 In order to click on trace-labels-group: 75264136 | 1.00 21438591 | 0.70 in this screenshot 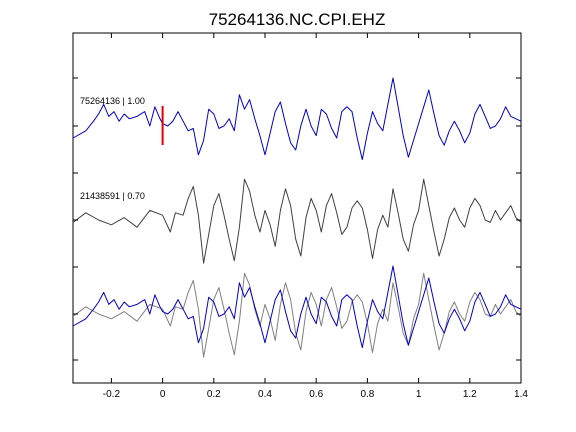, I will do `click(112, 148)`.